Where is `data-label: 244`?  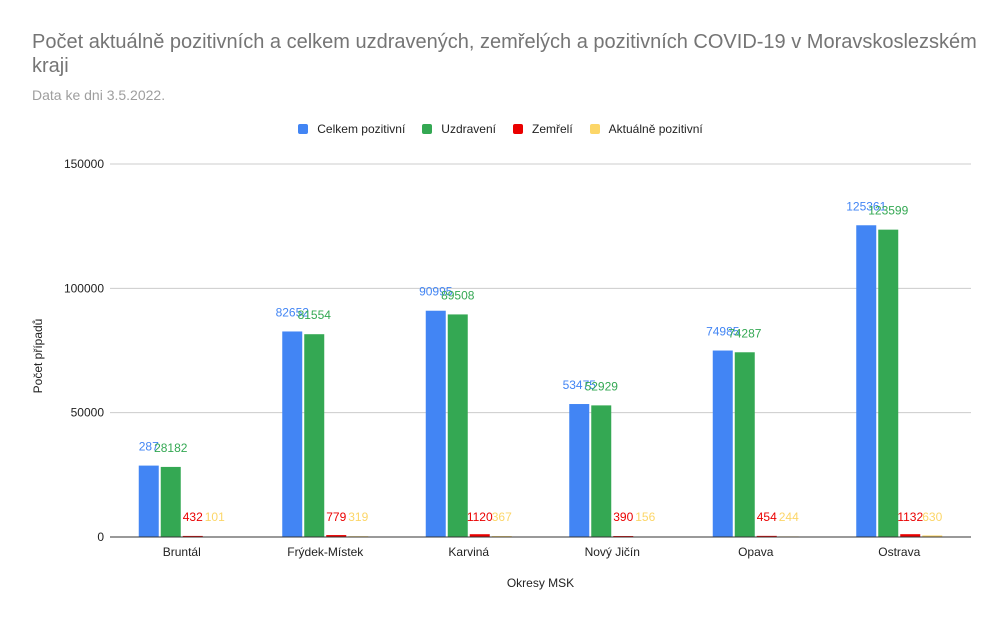
data-label: 244 is located at coordinates (789, 517).